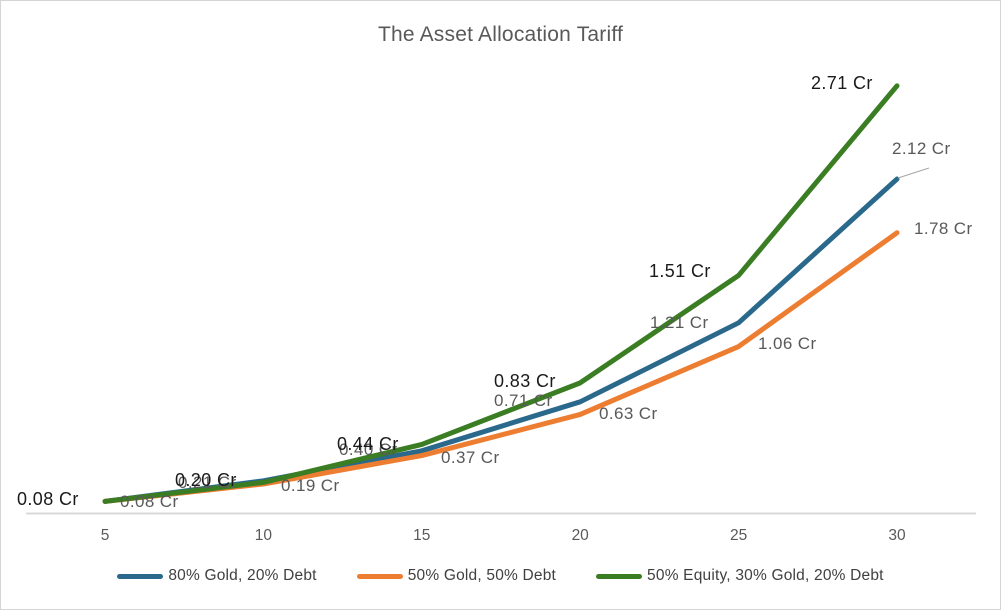  Describe the element at coordinates (921, 148) in the screenshot. I see `data-label: 2.12 Cr` at that location.